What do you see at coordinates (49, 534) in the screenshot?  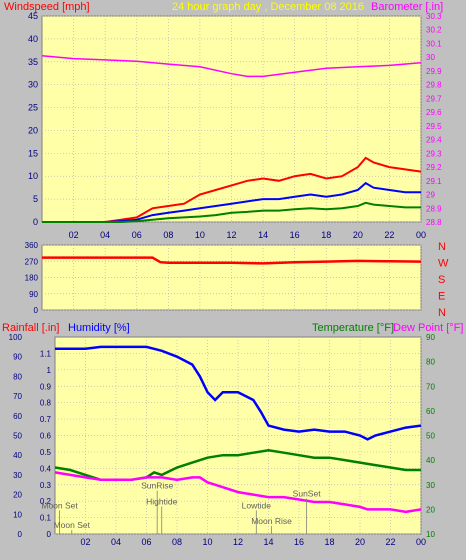 I see `rainfall-tick-label: 0` at bounding box center [49, 534].